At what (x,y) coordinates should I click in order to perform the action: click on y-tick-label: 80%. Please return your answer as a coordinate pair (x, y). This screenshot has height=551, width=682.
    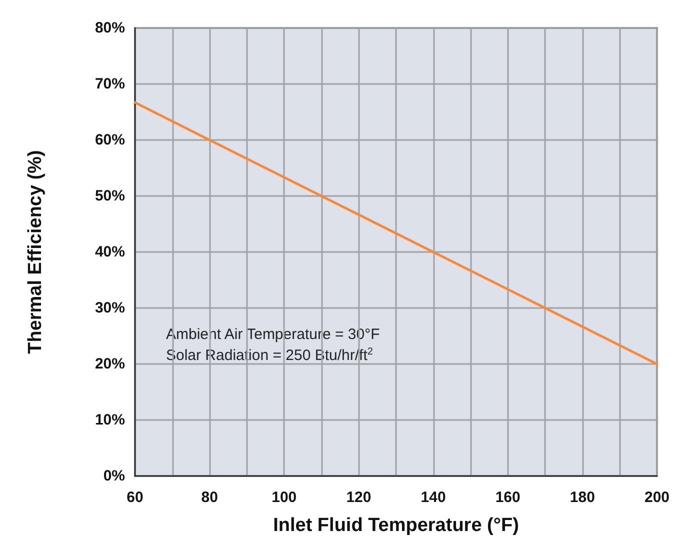
    Looking at the image, I should click on (109, 28).